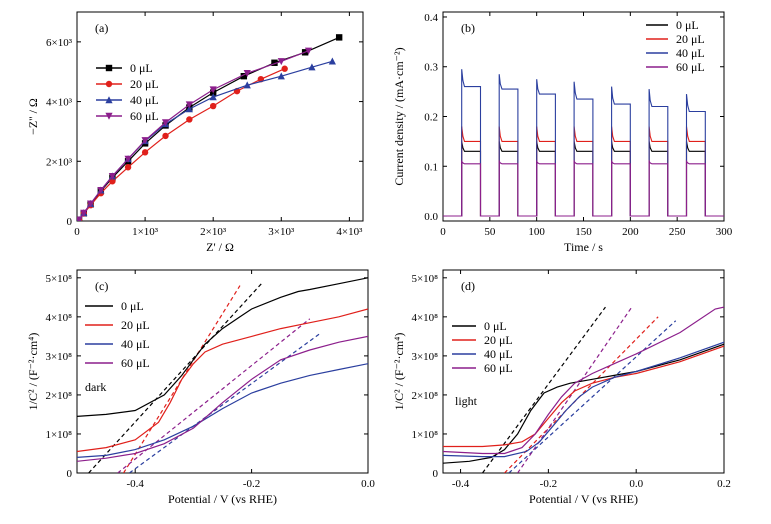 This screenshot has height=524, width=771. Describe the element at coordinates (536, 232) in the screenshot. I see `x-tick-label: 100` at that location.